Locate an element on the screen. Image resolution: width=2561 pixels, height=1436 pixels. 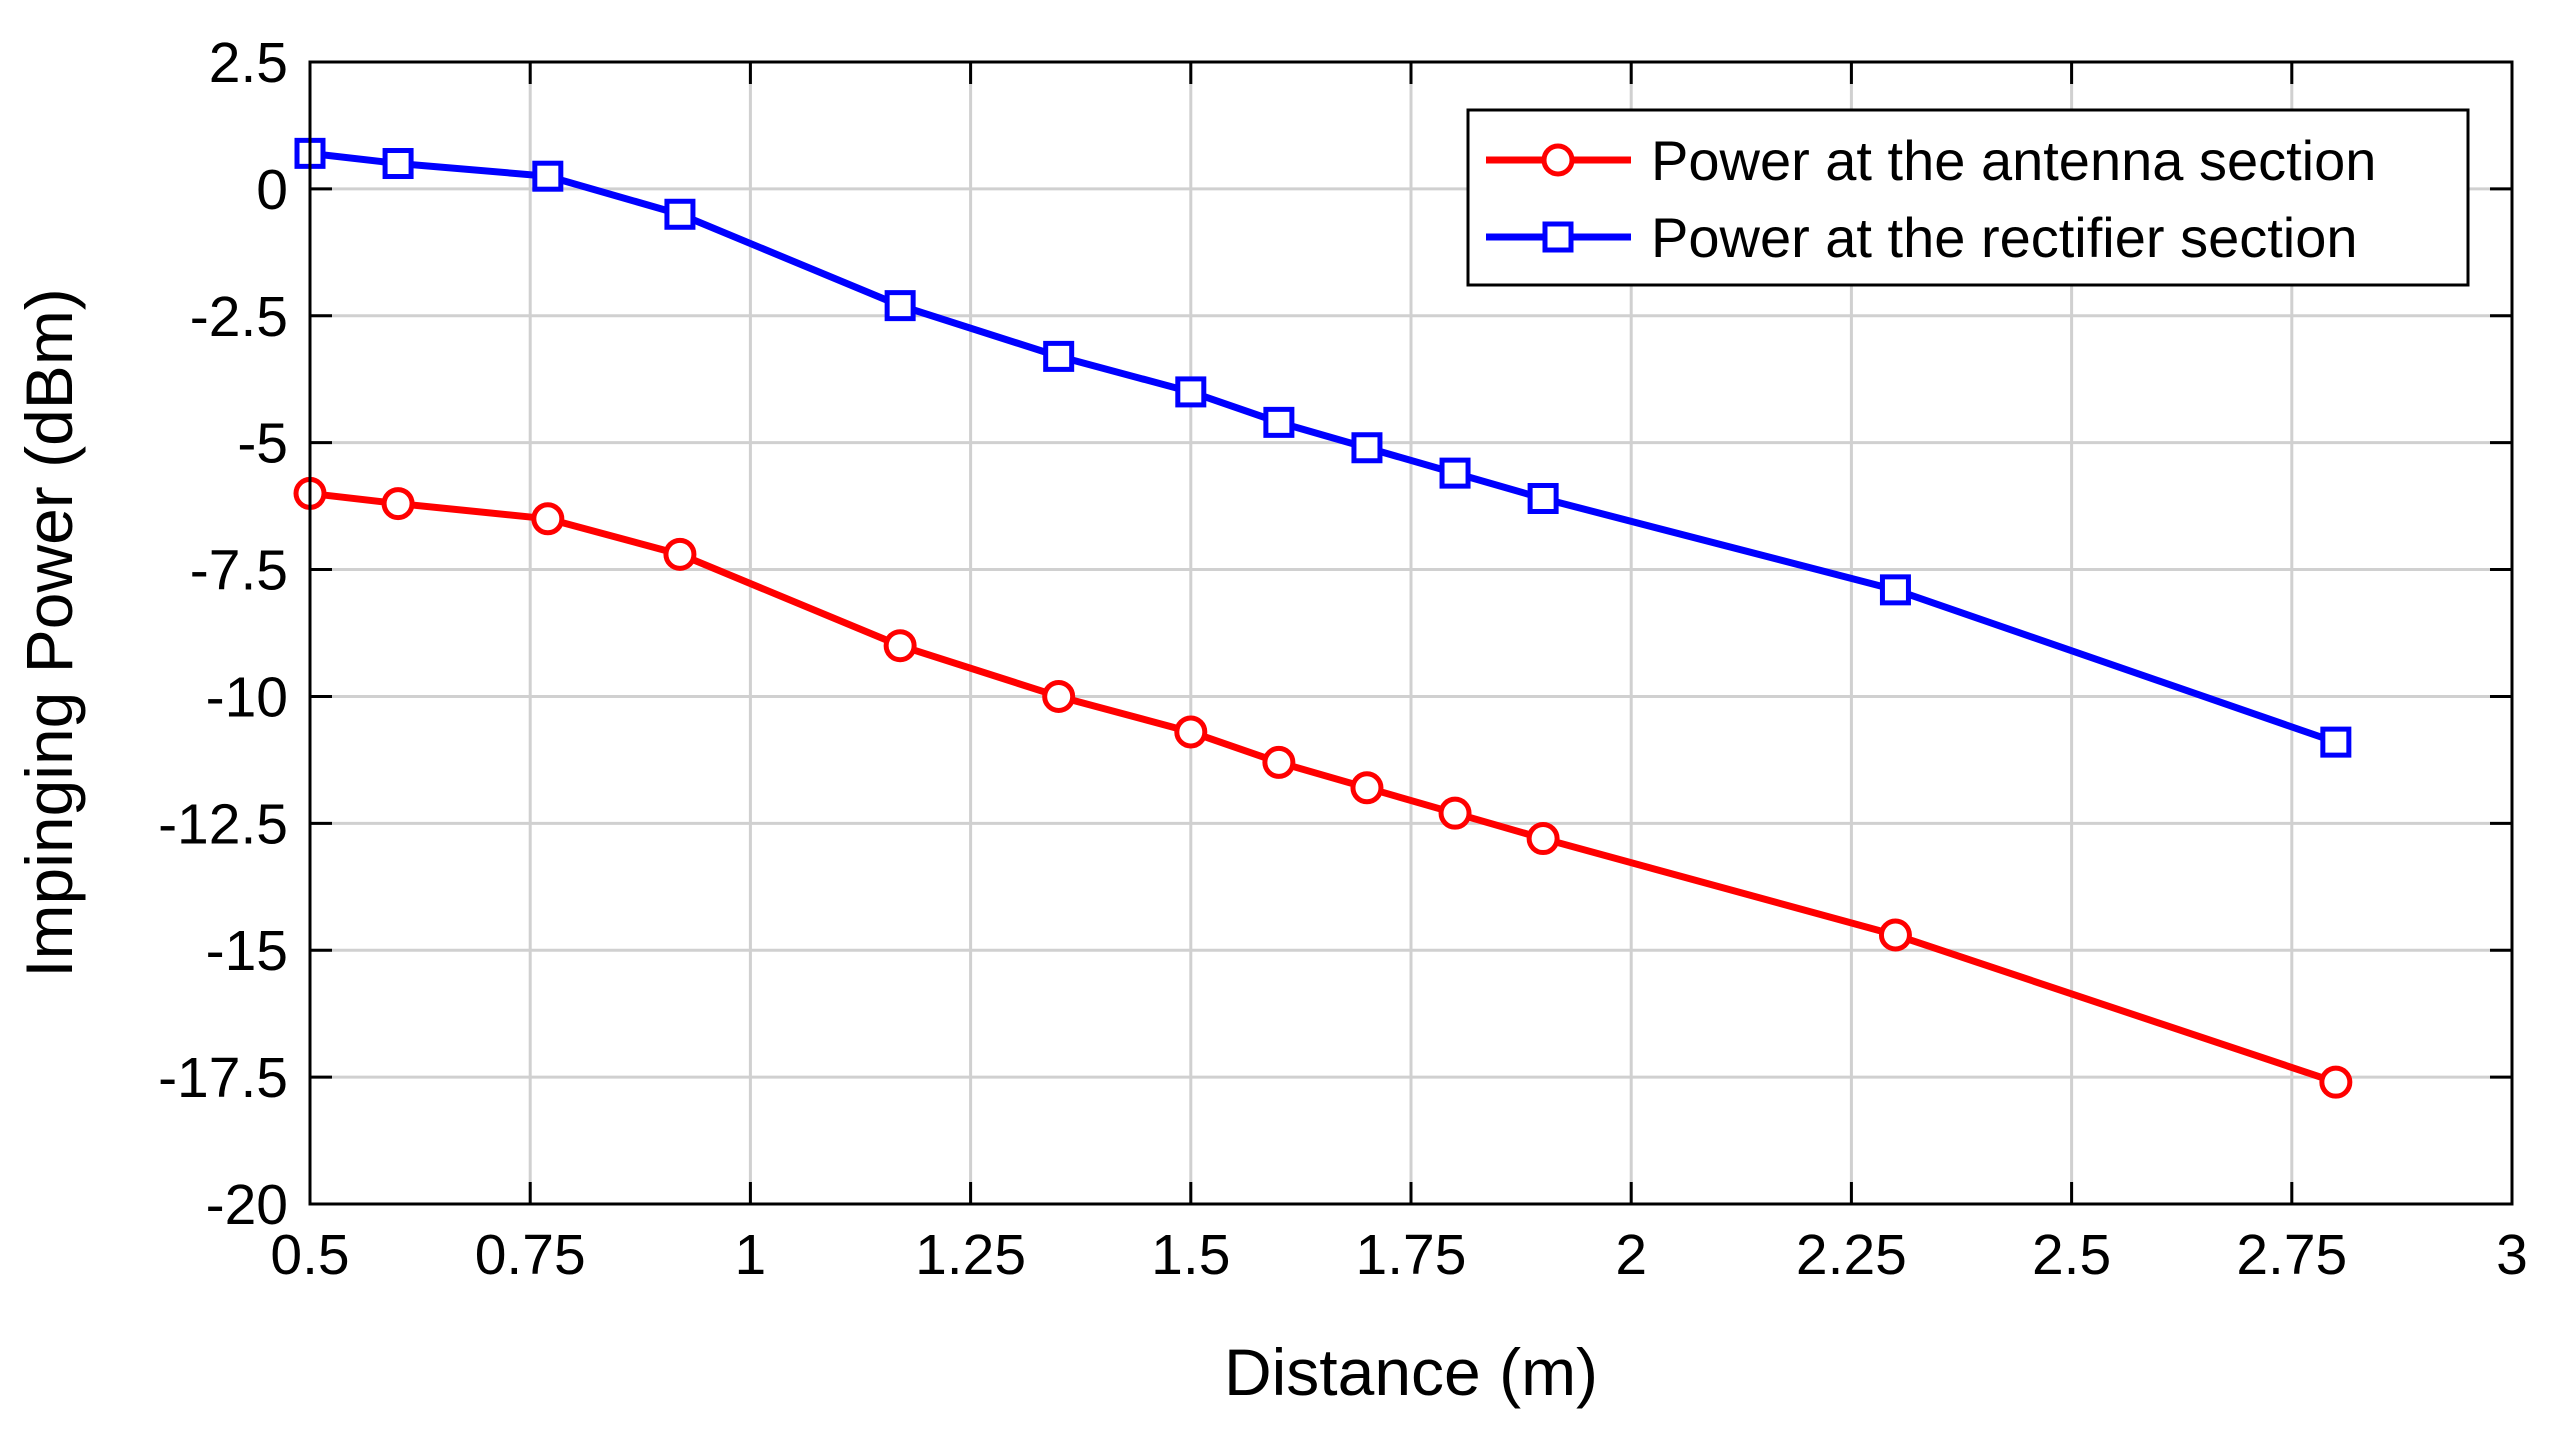
legend-box is located at coordinates (1968, 197).